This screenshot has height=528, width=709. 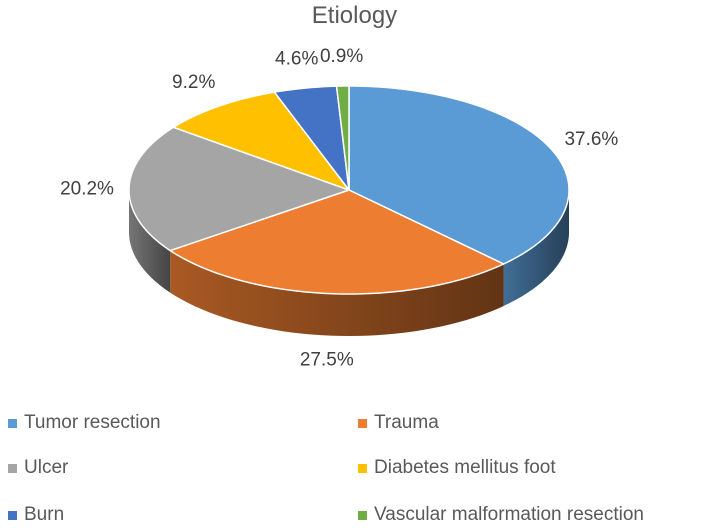 I want to click on pie-slice-ulcer, so click(x=239, y=189).